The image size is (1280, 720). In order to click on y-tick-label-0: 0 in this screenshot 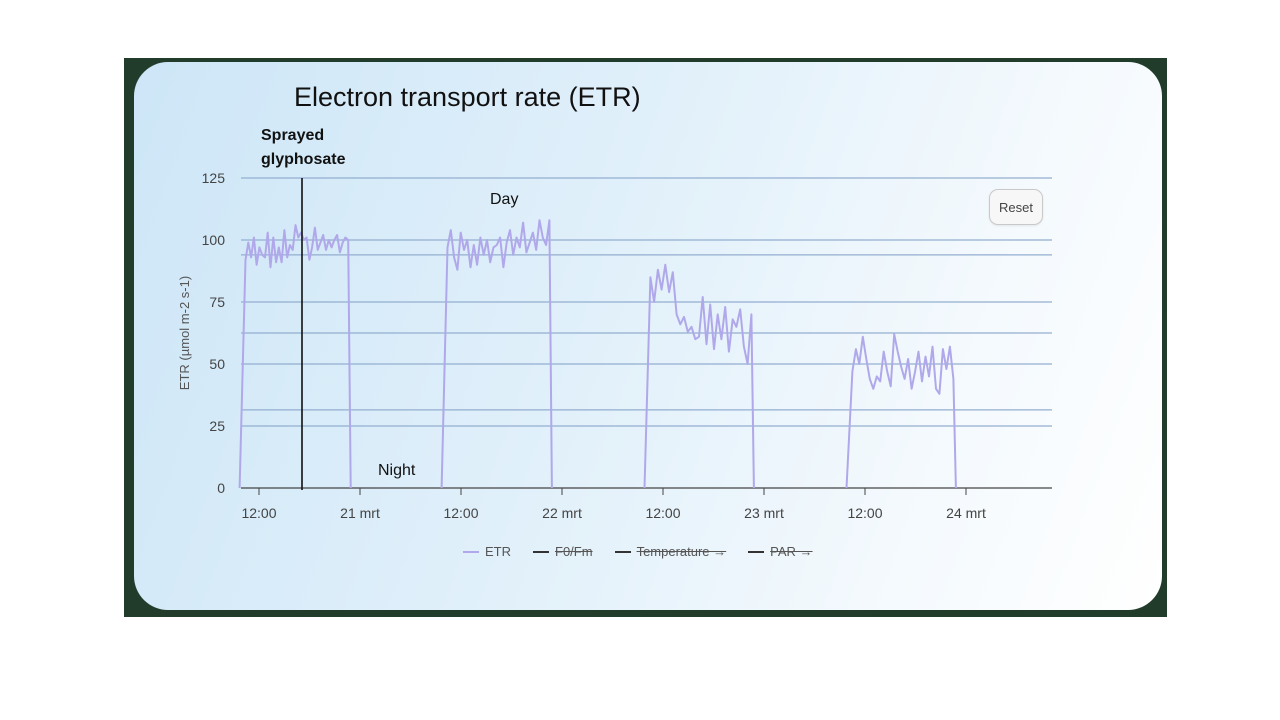, I will do `click(221, 488)`.